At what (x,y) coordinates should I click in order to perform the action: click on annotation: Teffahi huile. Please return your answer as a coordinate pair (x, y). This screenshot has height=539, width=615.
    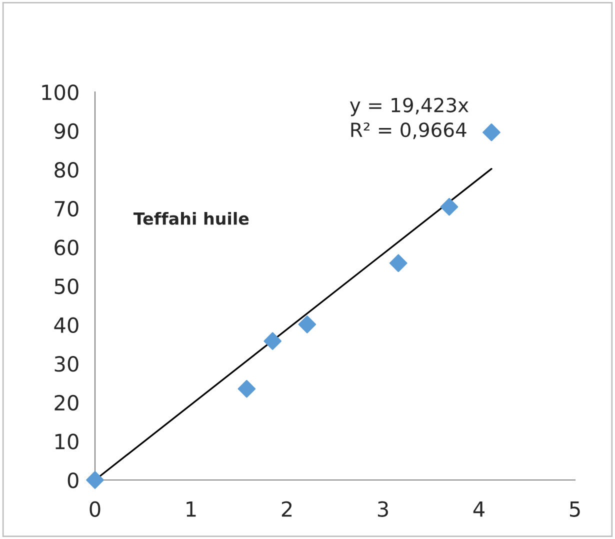
    Looking at the image, I should click on (191, 218).